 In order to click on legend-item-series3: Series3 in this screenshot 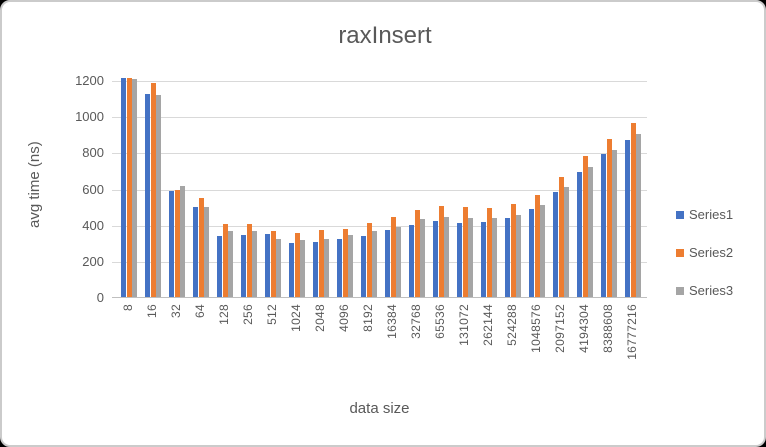, I will do `click(704, 290)`.